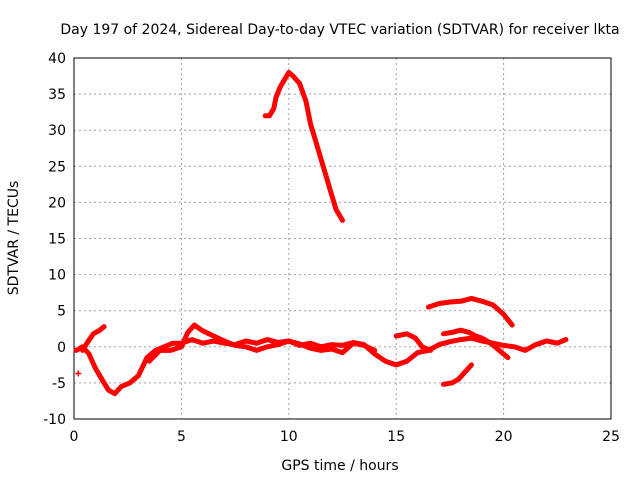 This screenshot has width=640, height=480. I want to click on x-axis-label: GPS time / hours, so click(339, 466).